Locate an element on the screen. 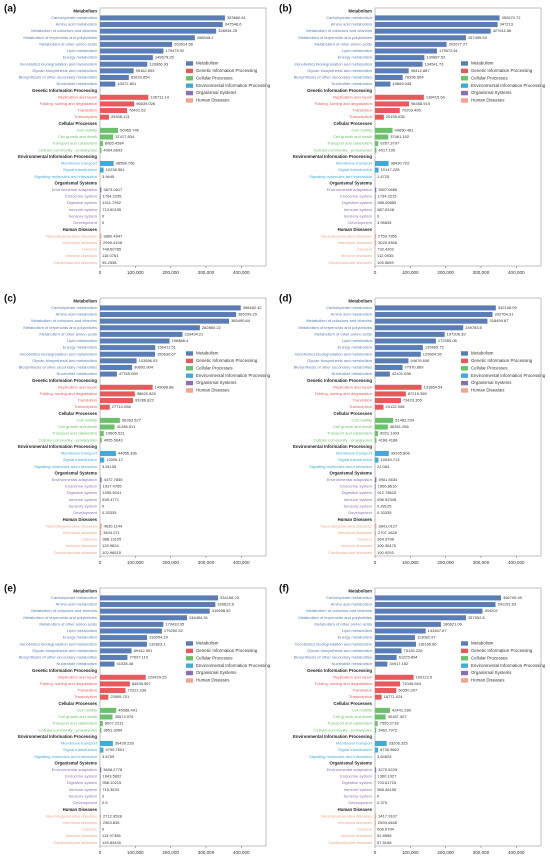 The height and width of the screenshot is (865, 550). x-tick-label: 300,000 is located at coordinates (481, 852).